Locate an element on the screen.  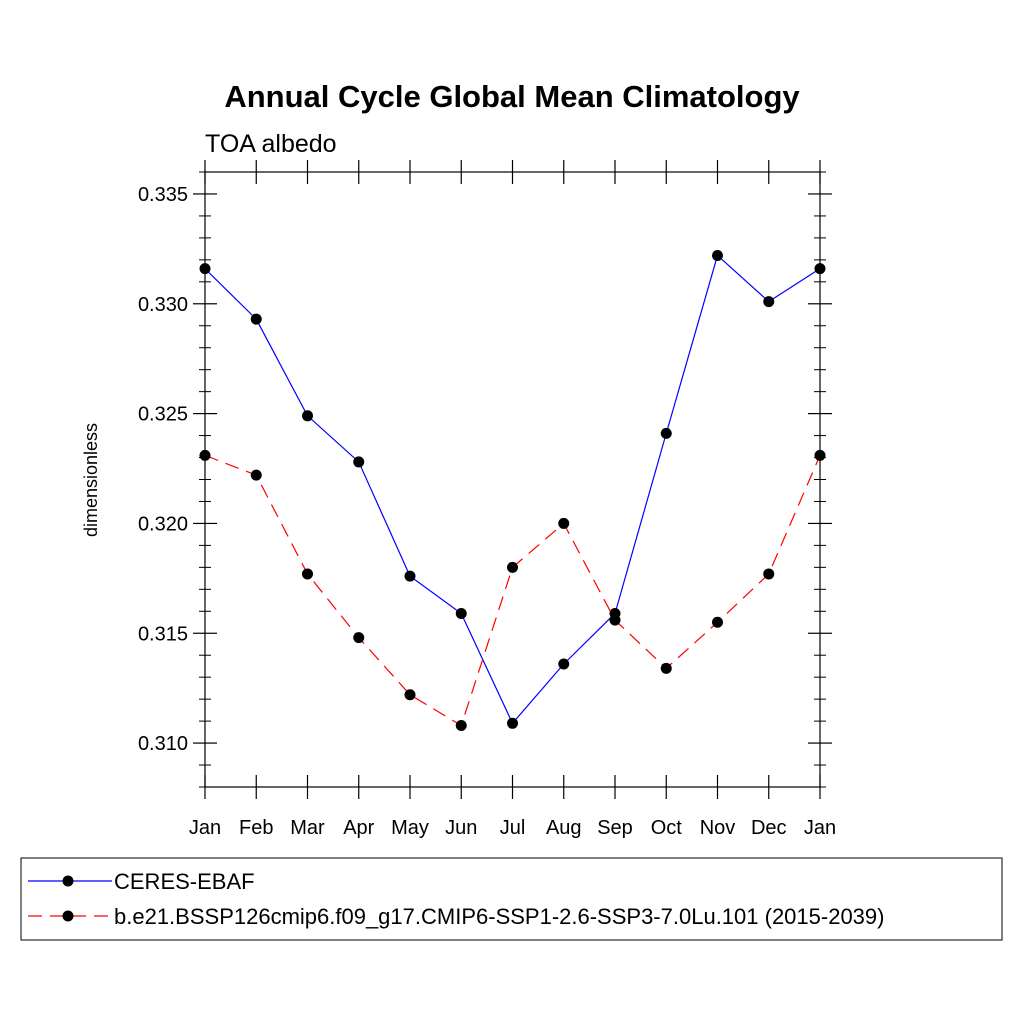
legend-box is located at coordinates (511, 899).